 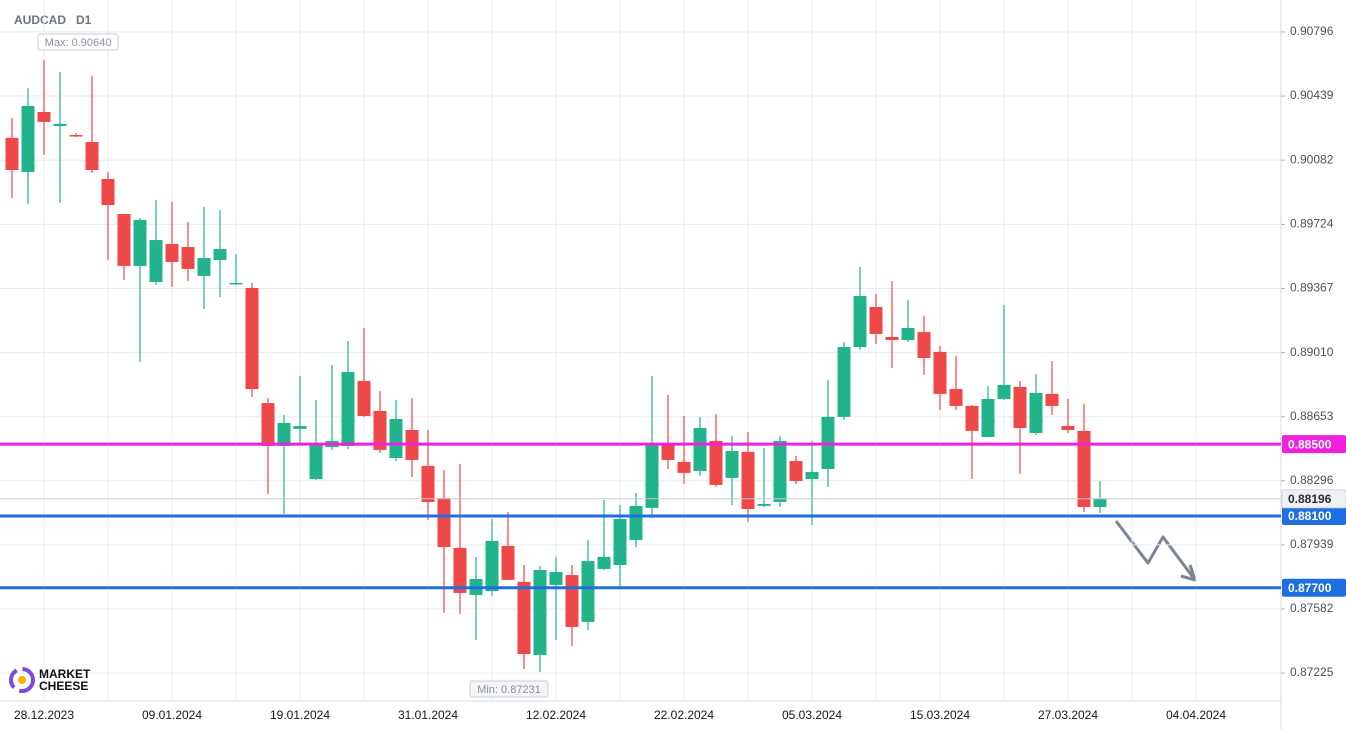 What do you see at coordinates (684, 715) in the screenshot?
I see `x-tick-label: 22.02.2024` at bounding box center [684, 715].